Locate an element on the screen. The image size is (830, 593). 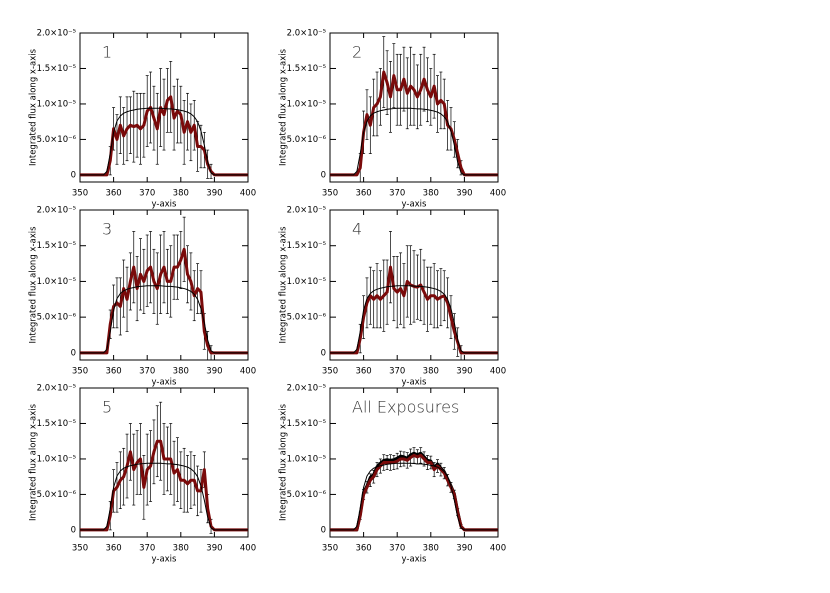
panel-label: 1 is located at coordinates (107, 52).